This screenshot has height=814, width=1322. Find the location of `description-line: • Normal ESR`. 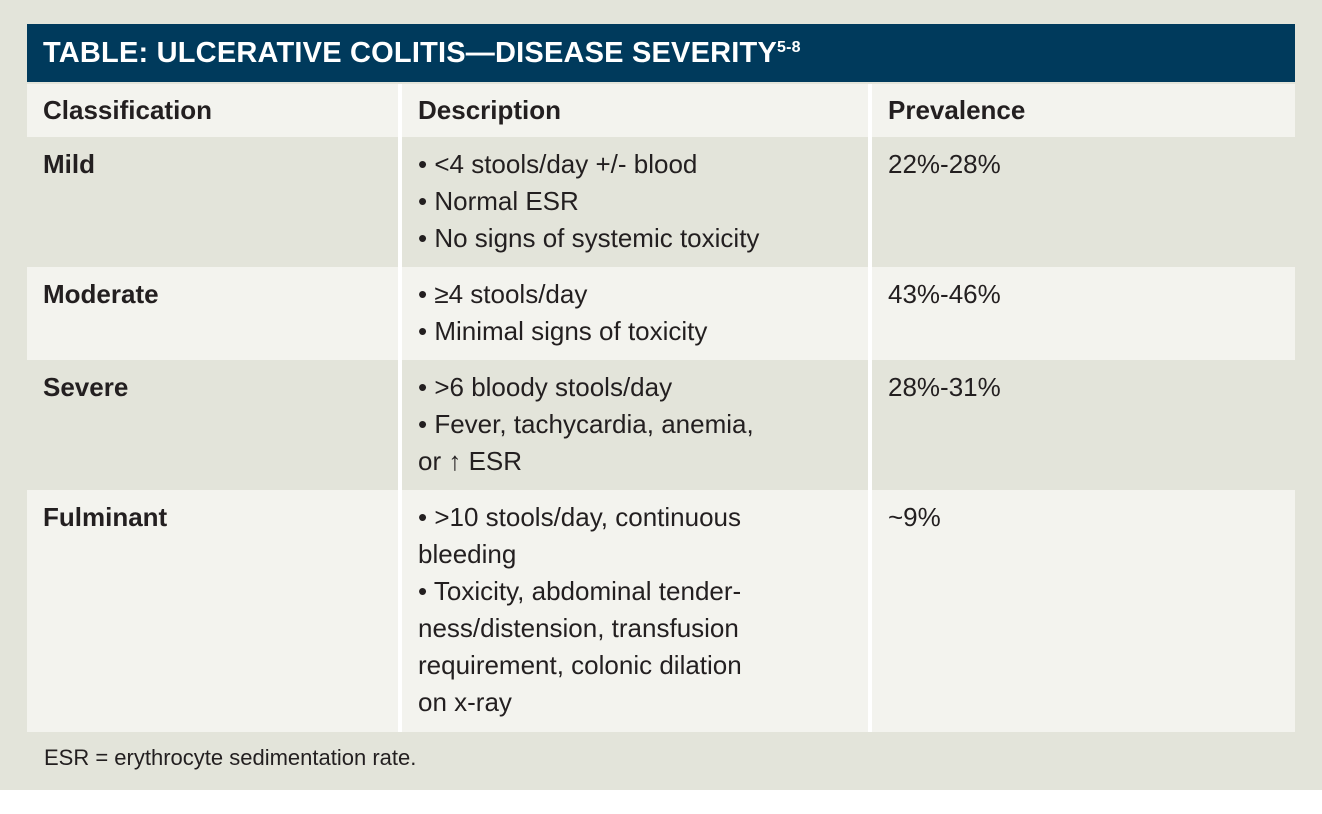

description-line: • Normal ESR is located at coordinates (498, 201).